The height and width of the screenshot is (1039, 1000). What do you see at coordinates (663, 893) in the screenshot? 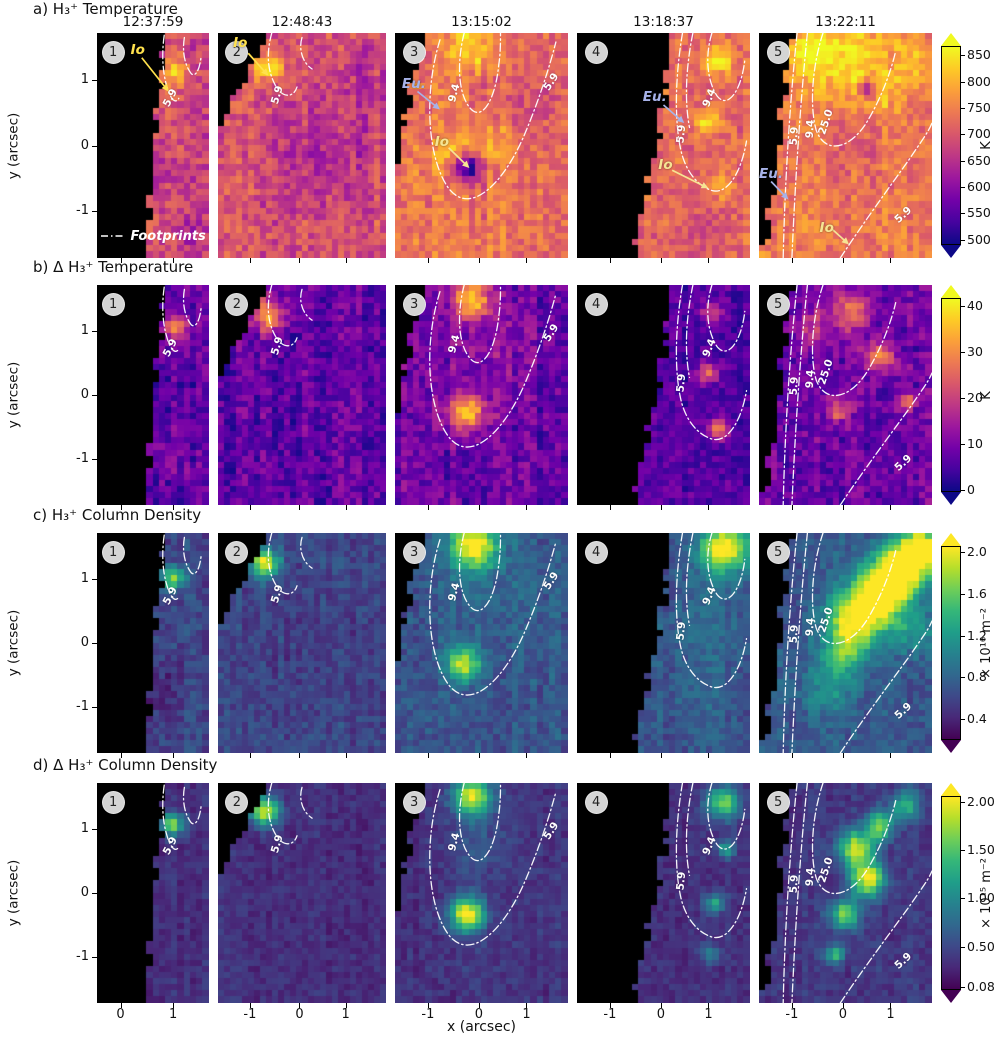
I see `heatmap-canvas-d4` at bounding box center [663, 893].